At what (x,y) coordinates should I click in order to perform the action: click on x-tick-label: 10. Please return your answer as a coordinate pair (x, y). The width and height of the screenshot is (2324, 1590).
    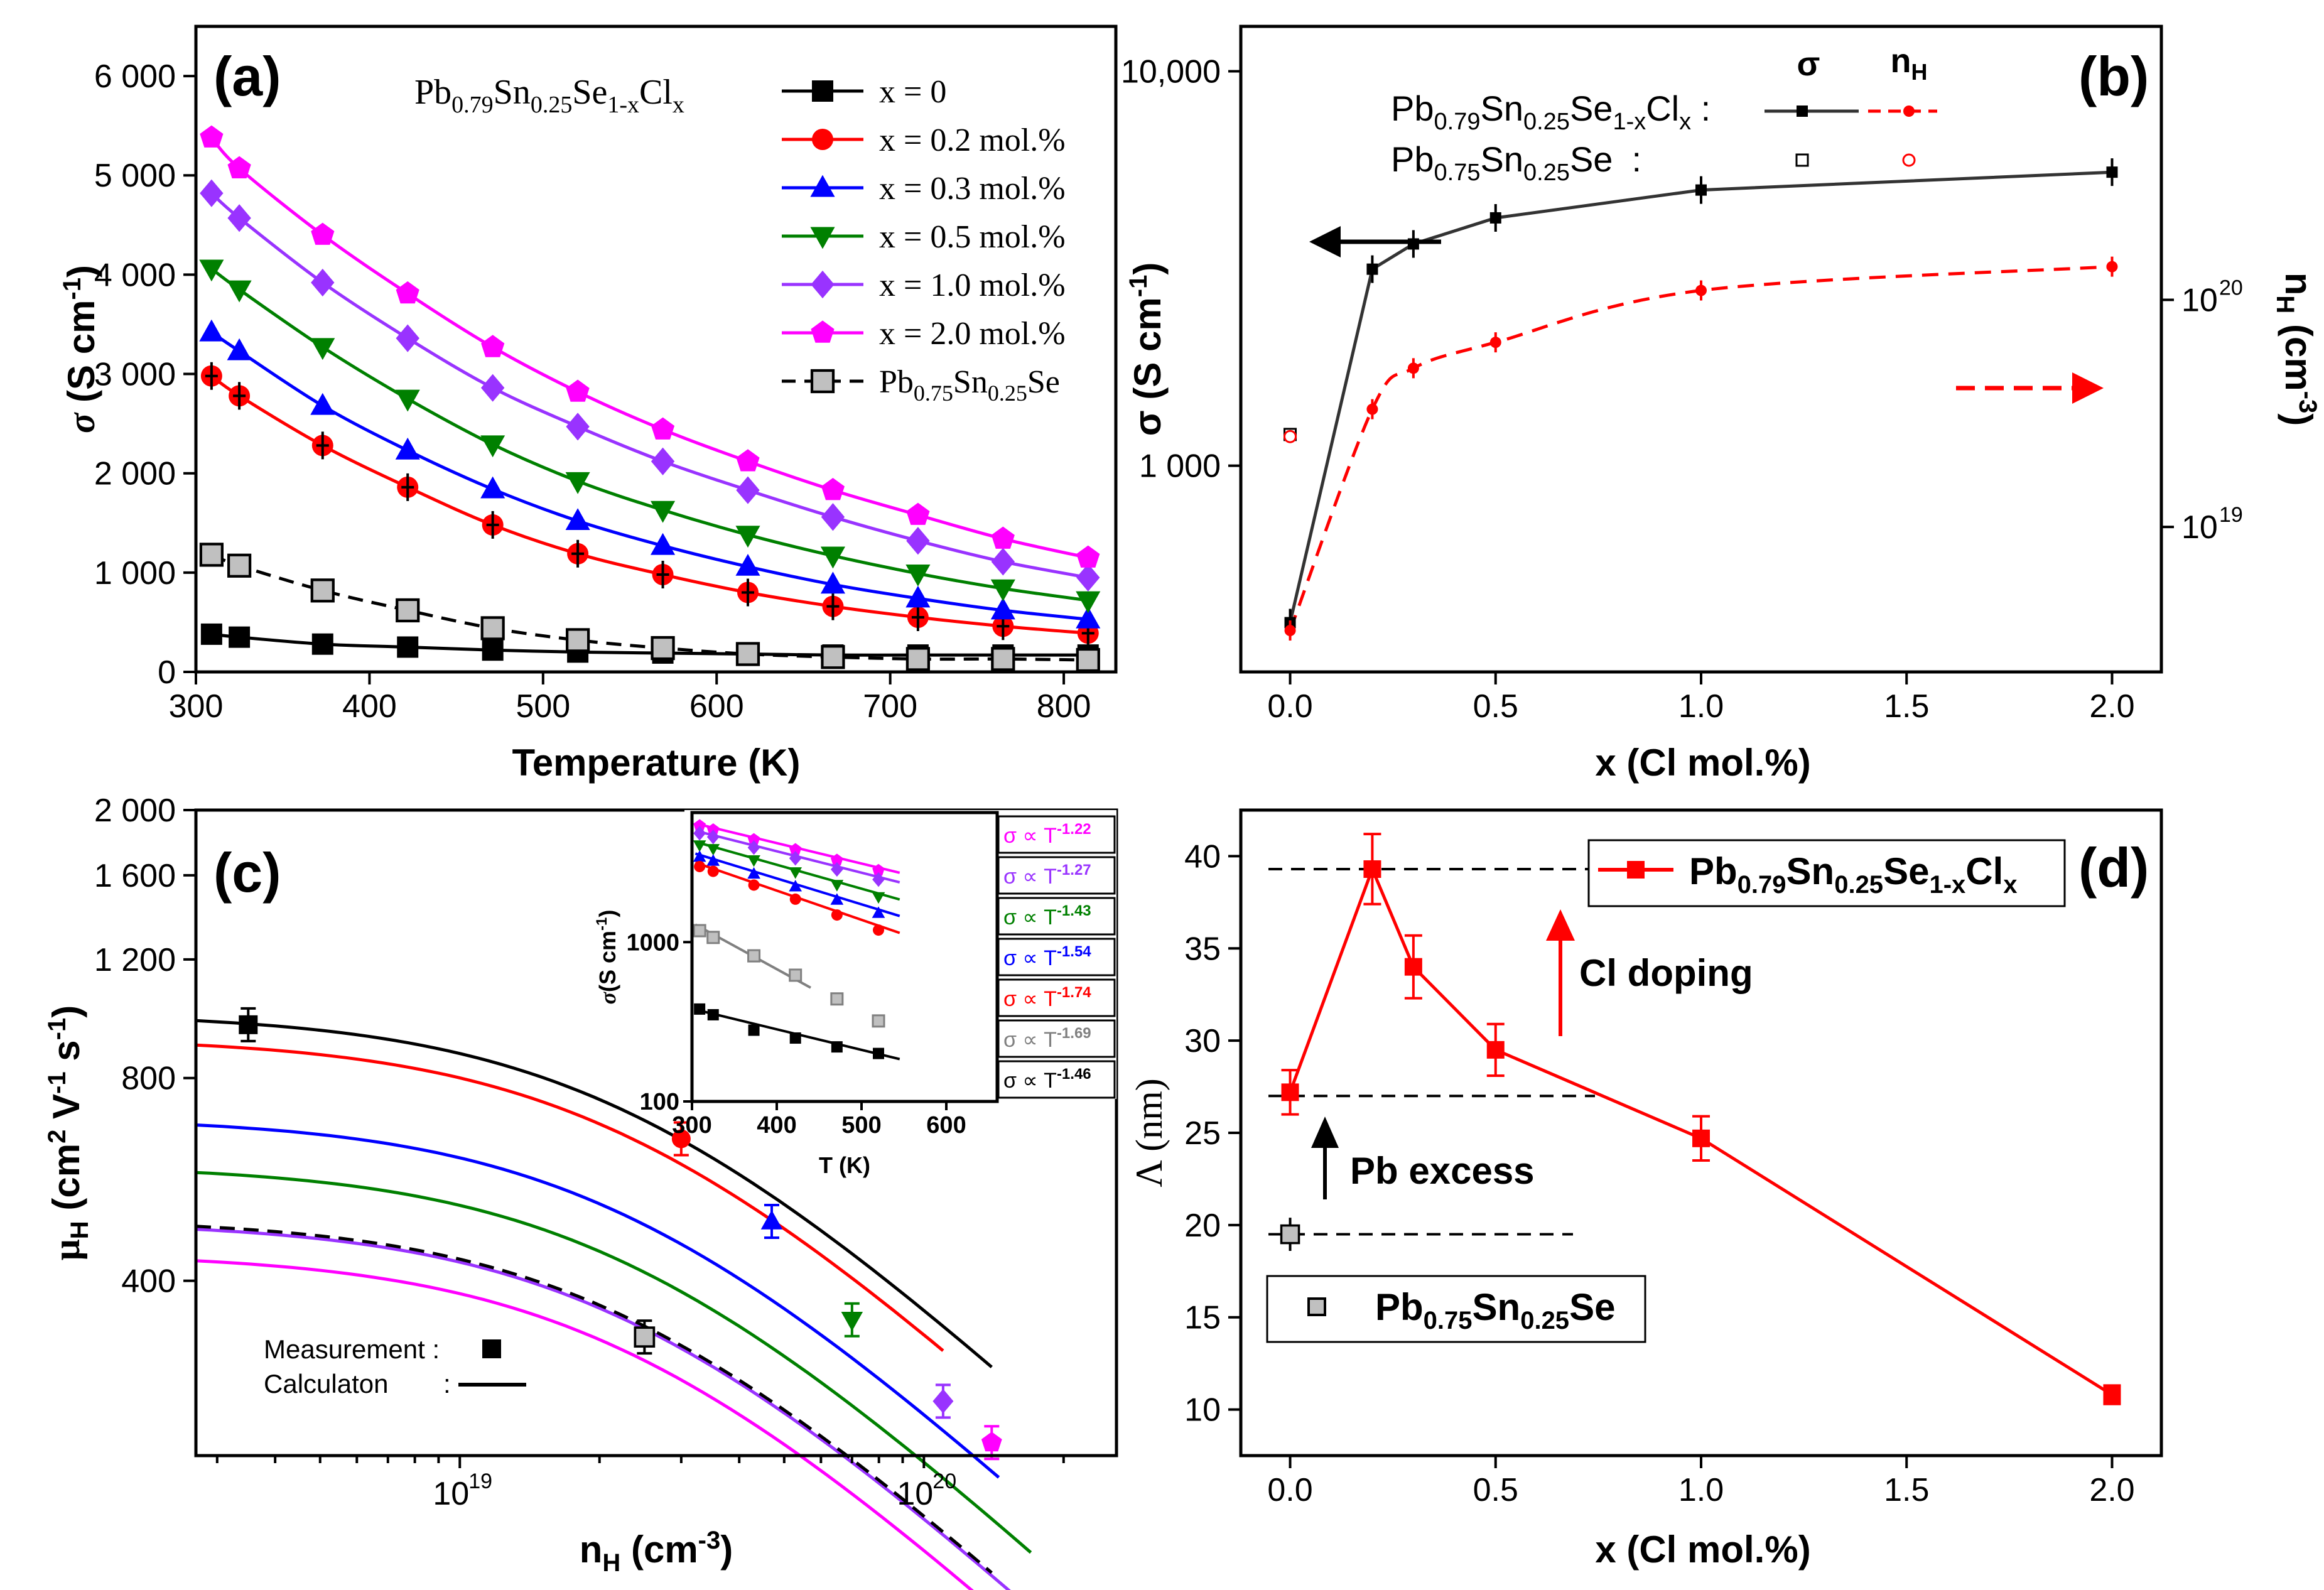
    Looking at the image, I should click on (915, 1494).